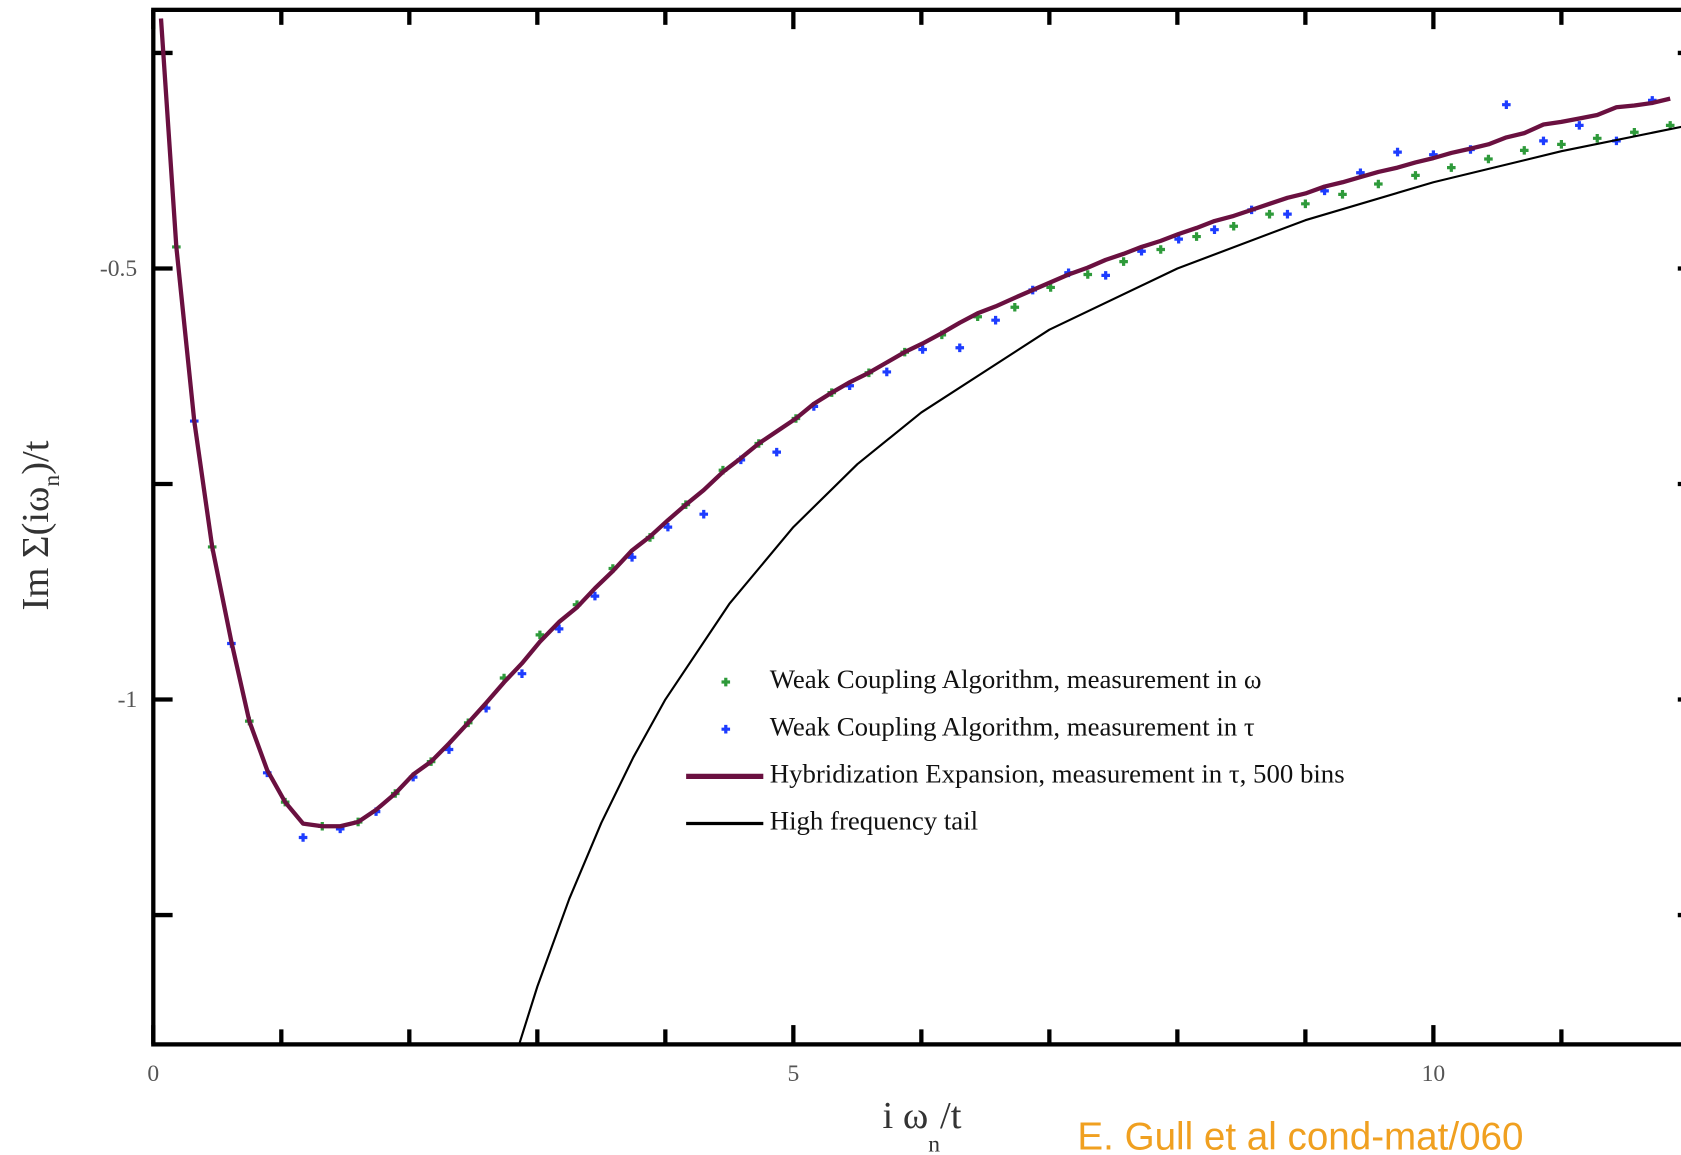 This screenshot has height=1155, width=1681. What do you see at coordinates (36, 549) in the screenshot?
I see `y-label-main: Im Σ(iω` at bounding box center [36, 549].